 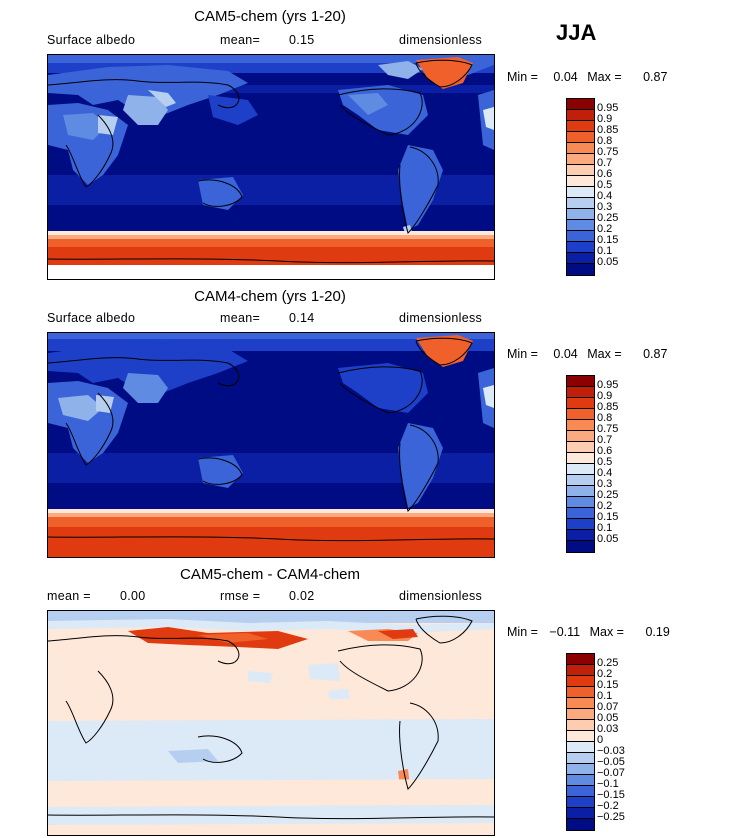 I want to click on panel-3-units: dimensionless, so click(x=441, y=596).